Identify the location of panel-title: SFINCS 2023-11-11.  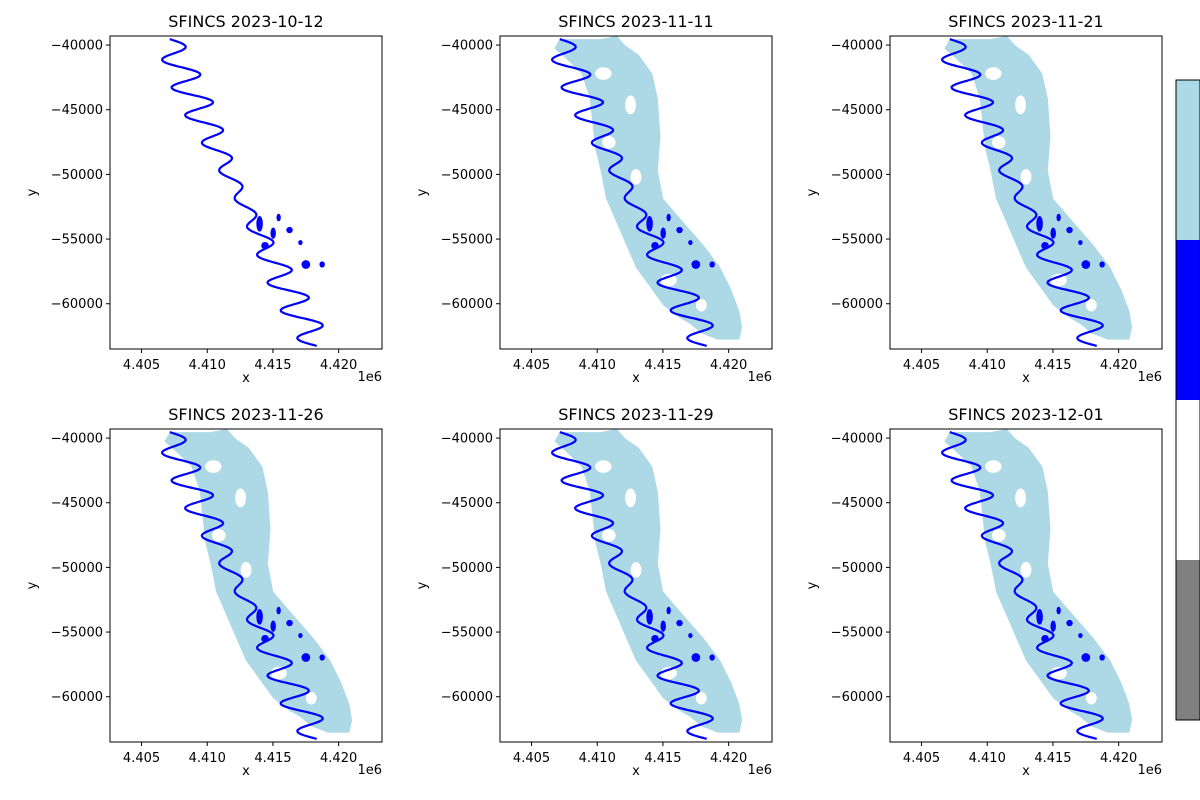
(635, 21).